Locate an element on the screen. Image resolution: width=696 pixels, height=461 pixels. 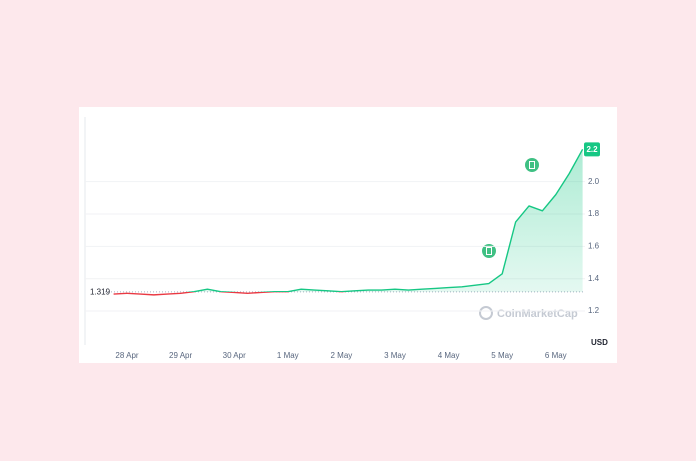
y-tick-label: 1.2 is located at coordinates (594, 310).